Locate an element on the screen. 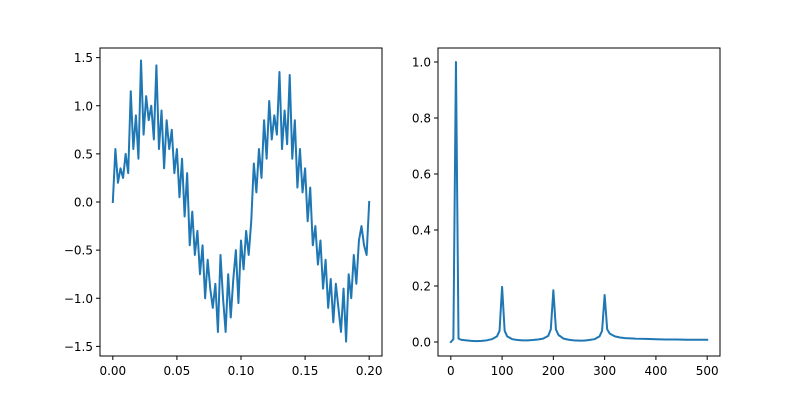 The height and width of the screenshot is (400, 800). time-plot-x-tick-label: 0.15 is located at coordinates (305, 371).